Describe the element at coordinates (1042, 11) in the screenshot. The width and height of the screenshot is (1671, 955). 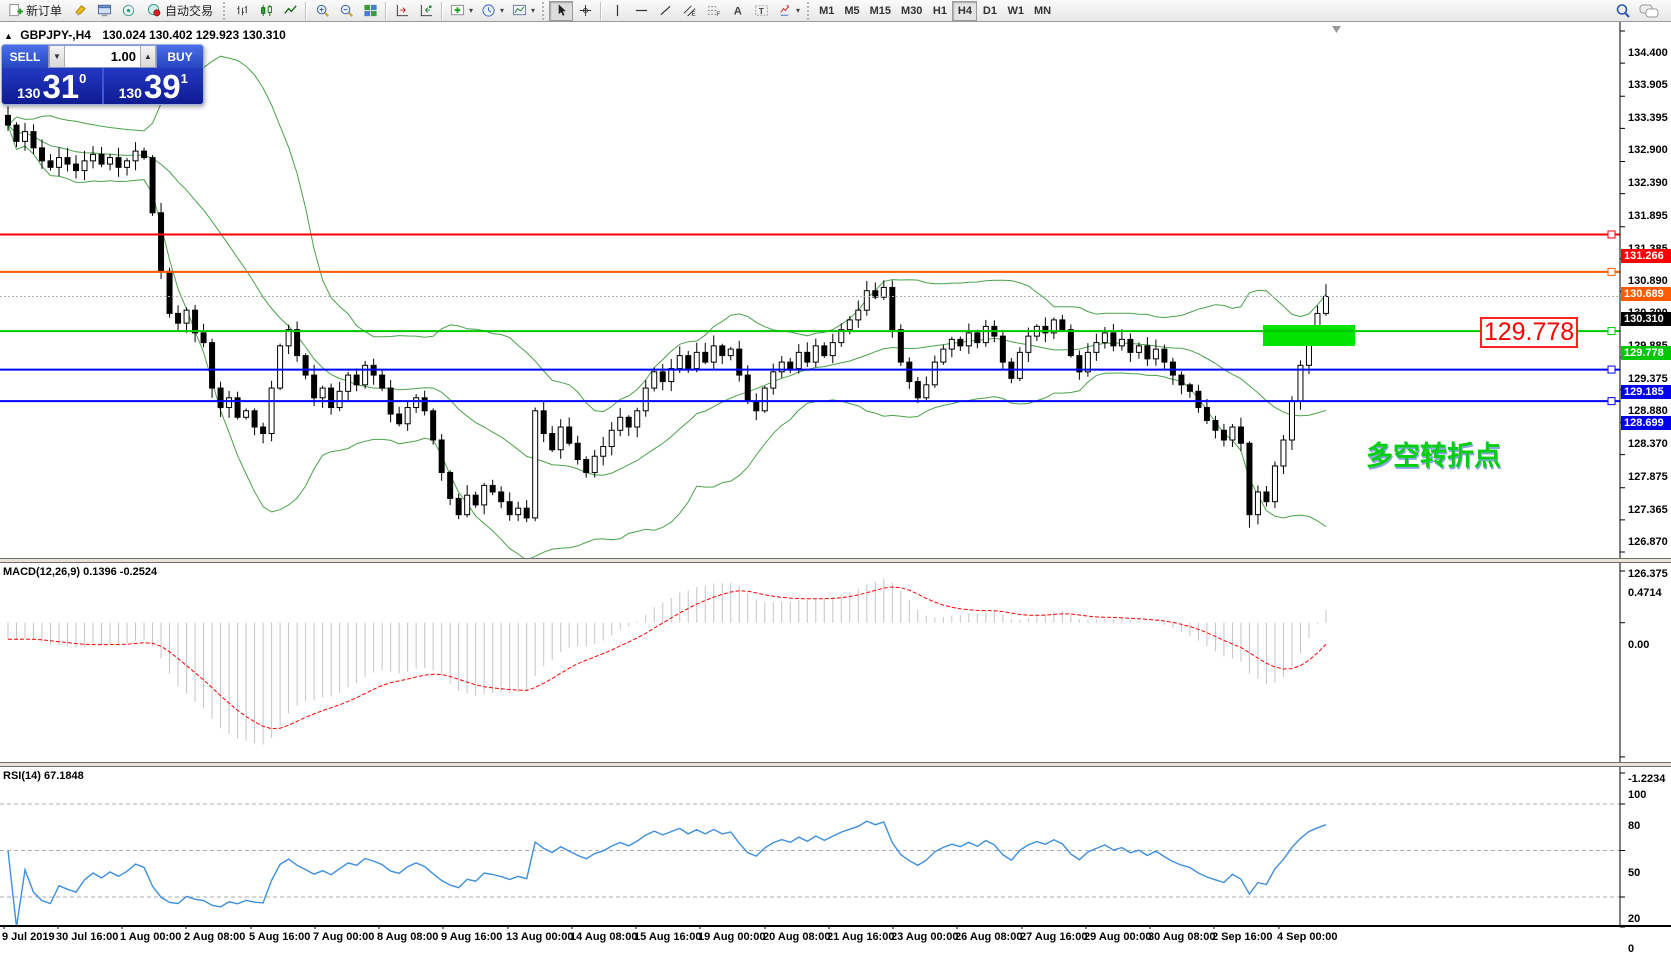
I see `timeframe-button-mn: MN` at that location.